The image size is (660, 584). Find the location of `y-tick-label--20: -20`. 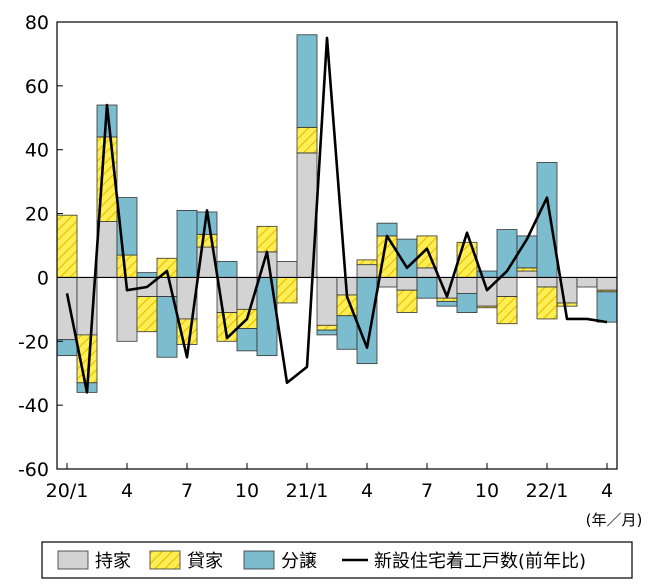

y-tick-label--20: -20 is located at coordinates (33, 342).